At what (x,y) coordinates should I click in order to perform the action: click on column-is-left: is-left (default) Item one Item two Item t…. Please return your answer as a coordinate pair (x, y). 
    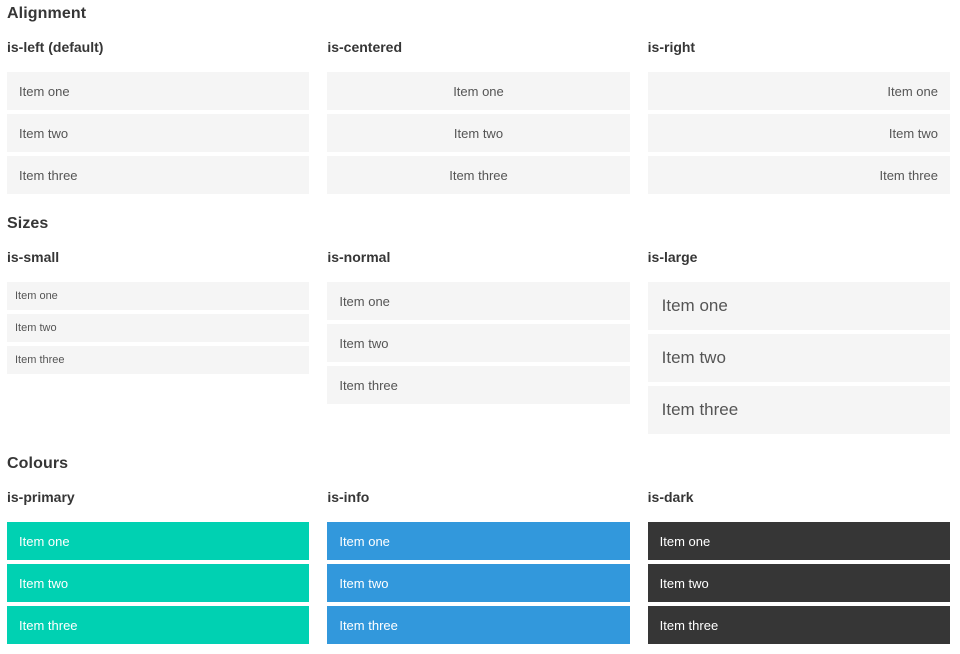
    Looking at the image, I should click on (158, 116).